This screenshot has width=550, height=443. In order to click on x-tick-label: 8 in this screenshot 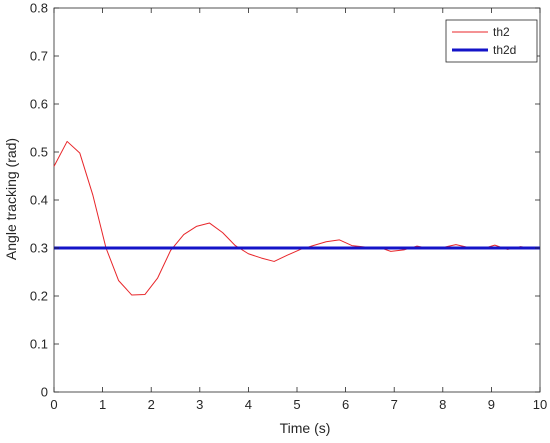, I will do `click(442, 404)`.